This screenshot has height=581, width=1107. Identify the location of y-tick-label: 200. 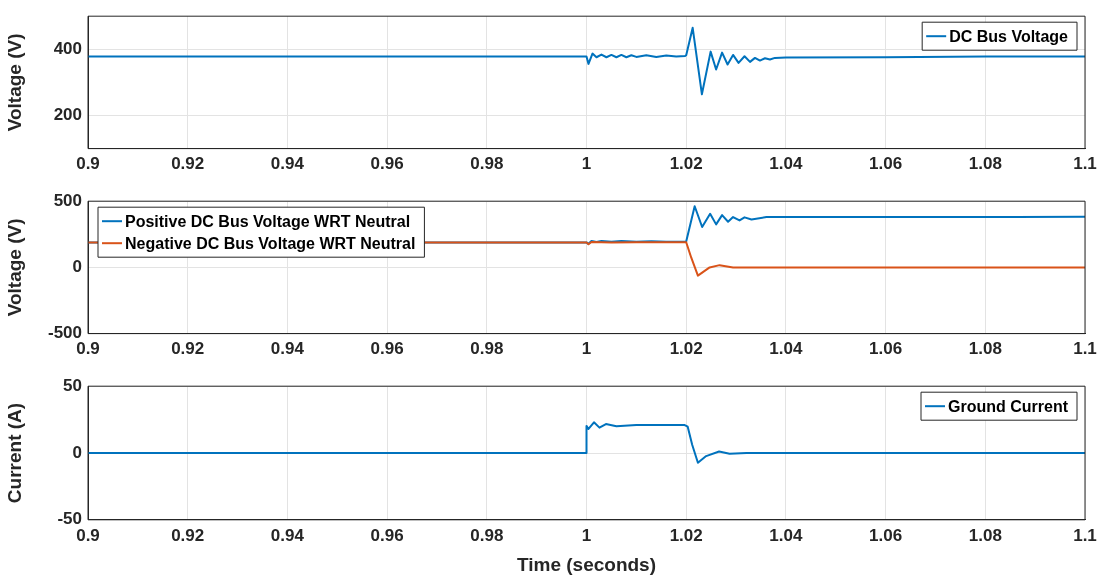
(67, 115).